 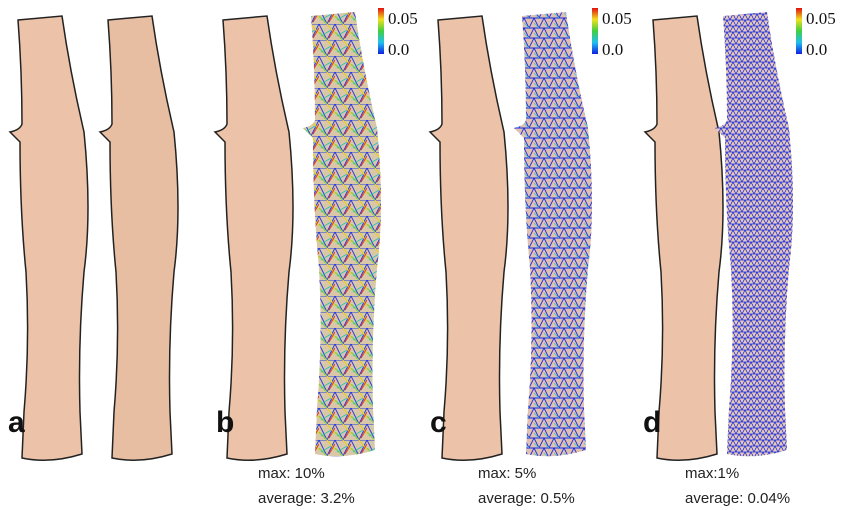 I want to click on stat-average: average: 0.04%, so click(x=737, y=498).